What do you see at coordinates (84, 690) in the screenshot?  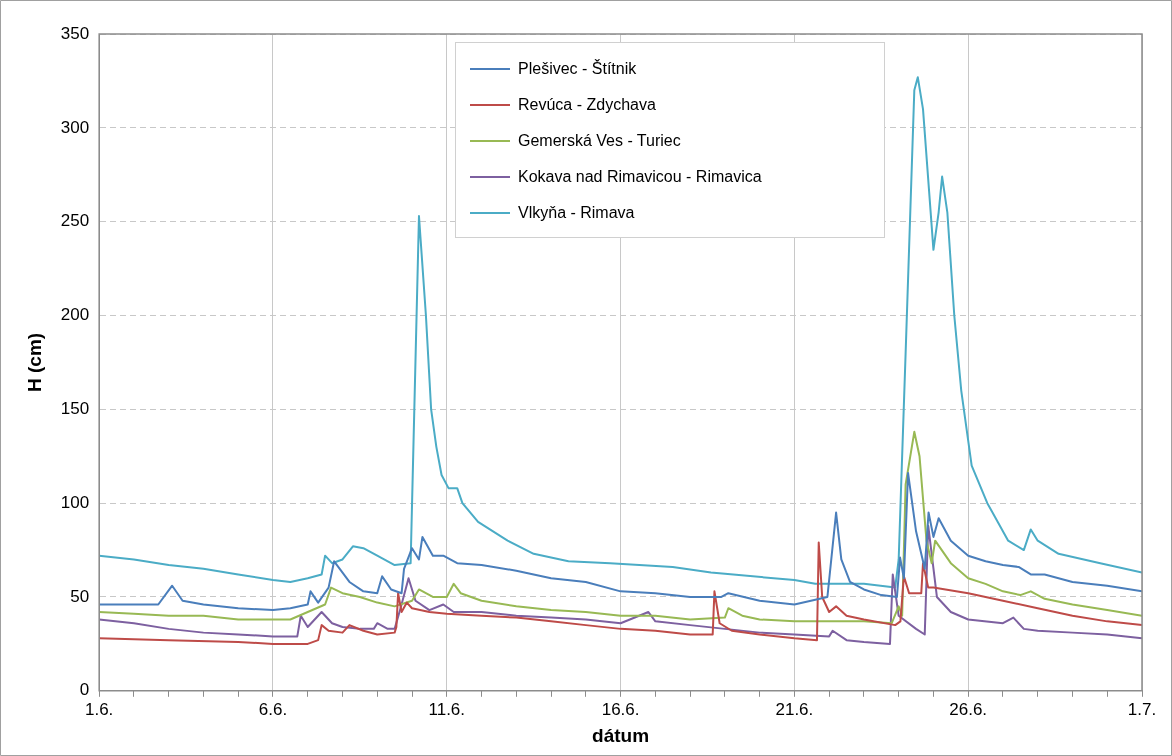 I see `y-tick-label: 0` at bounding box center [84, 690].